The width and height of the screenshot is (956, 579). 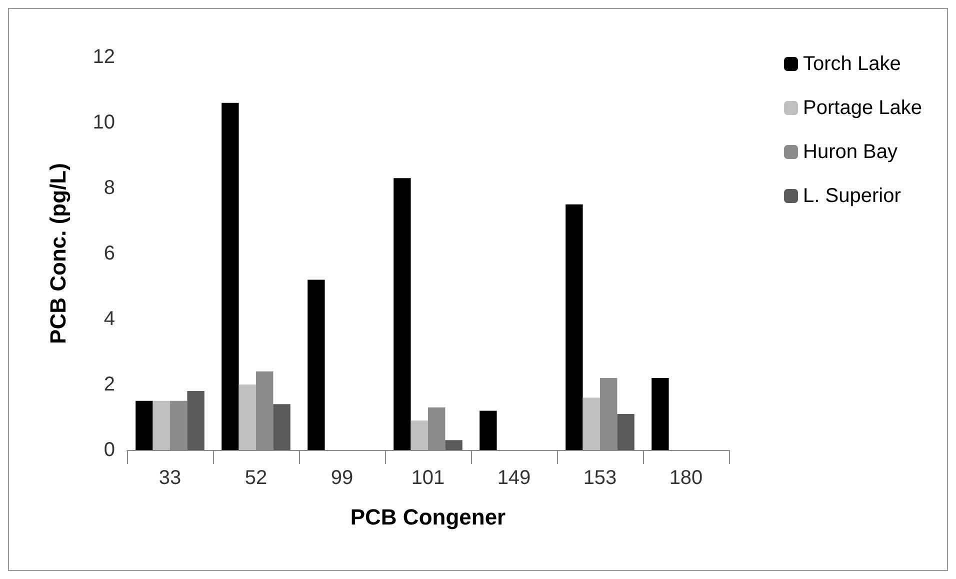 What do you see at coordinates (600, 478) in the screenshot?
I see `x-tick-label: 153` at bounding box center [600, 478].